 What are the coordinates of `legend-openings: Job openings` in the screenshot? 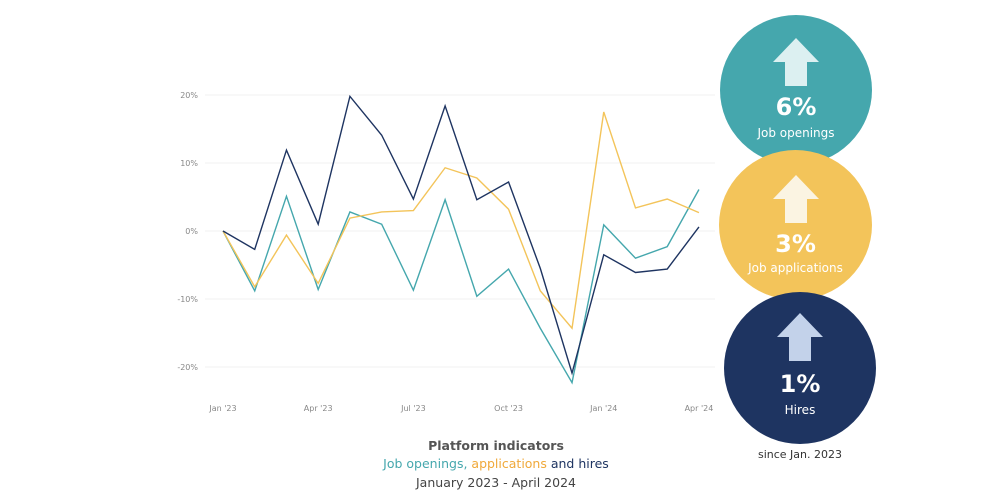 It's located at (423, 463).